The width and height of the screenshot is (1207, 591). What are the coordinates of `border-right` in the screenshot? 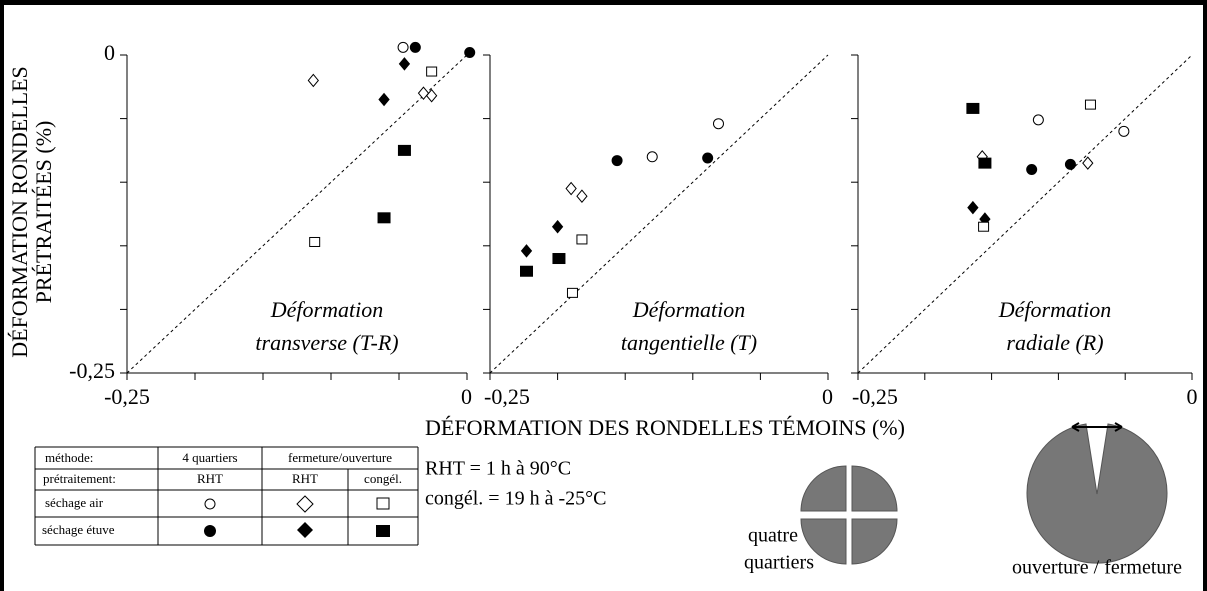 It's located at (1205, 295).